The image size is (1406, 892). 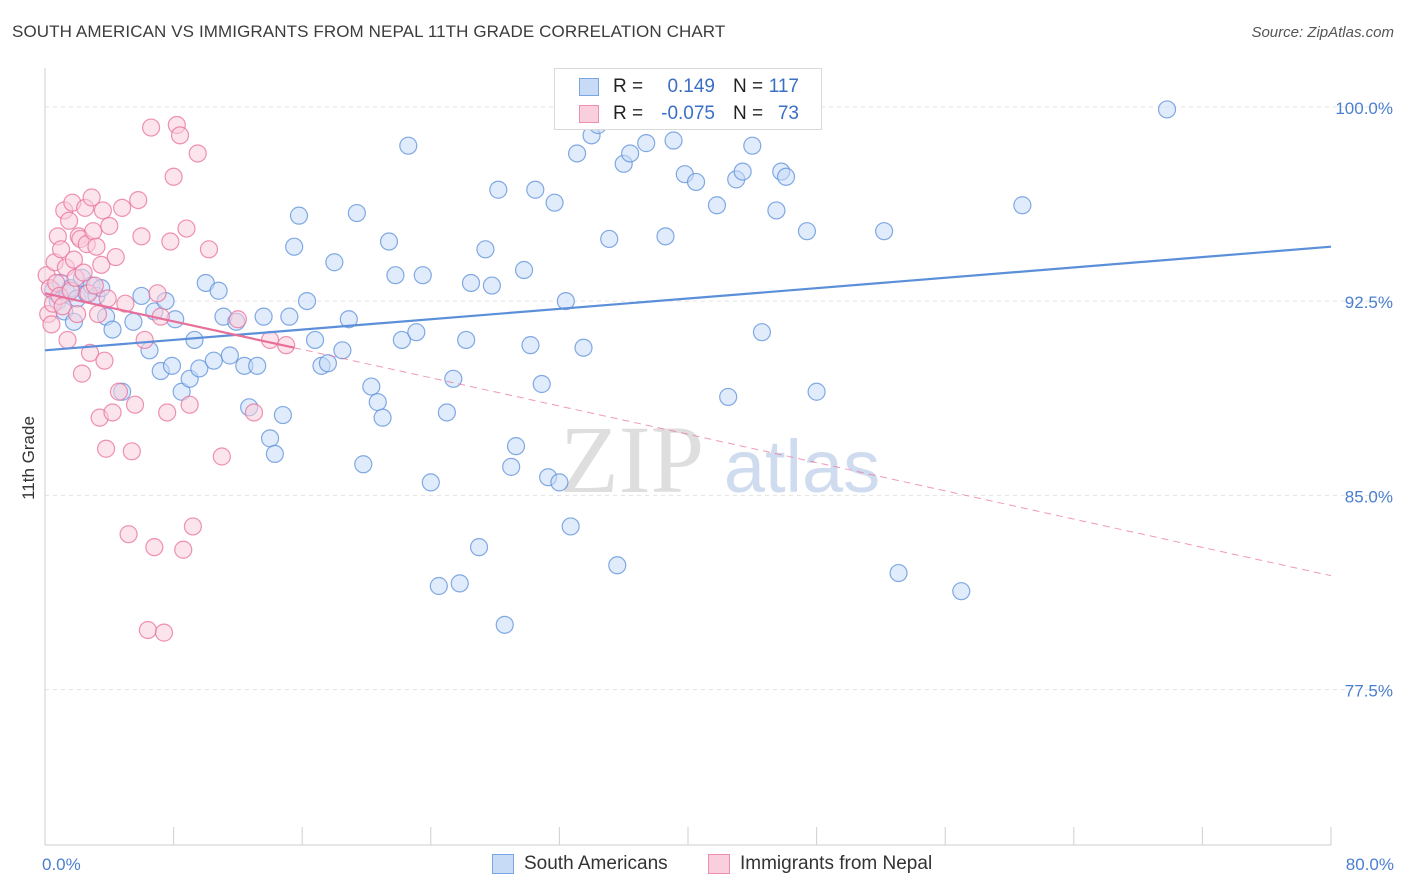 I want to click on legend-swatch-blue, so click(x=589, y=87).